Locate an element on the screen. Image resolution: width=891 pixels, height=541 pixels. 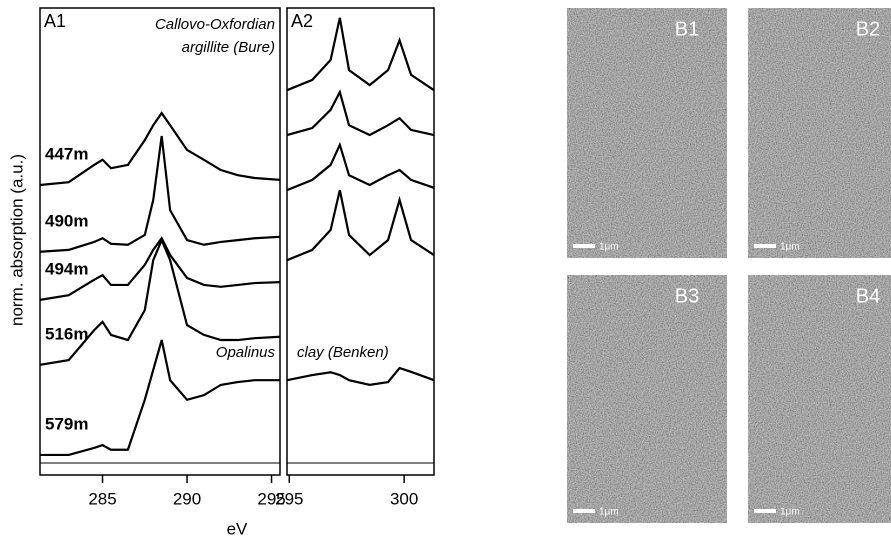
image-label: B1 is located at coordinates (687, 29).